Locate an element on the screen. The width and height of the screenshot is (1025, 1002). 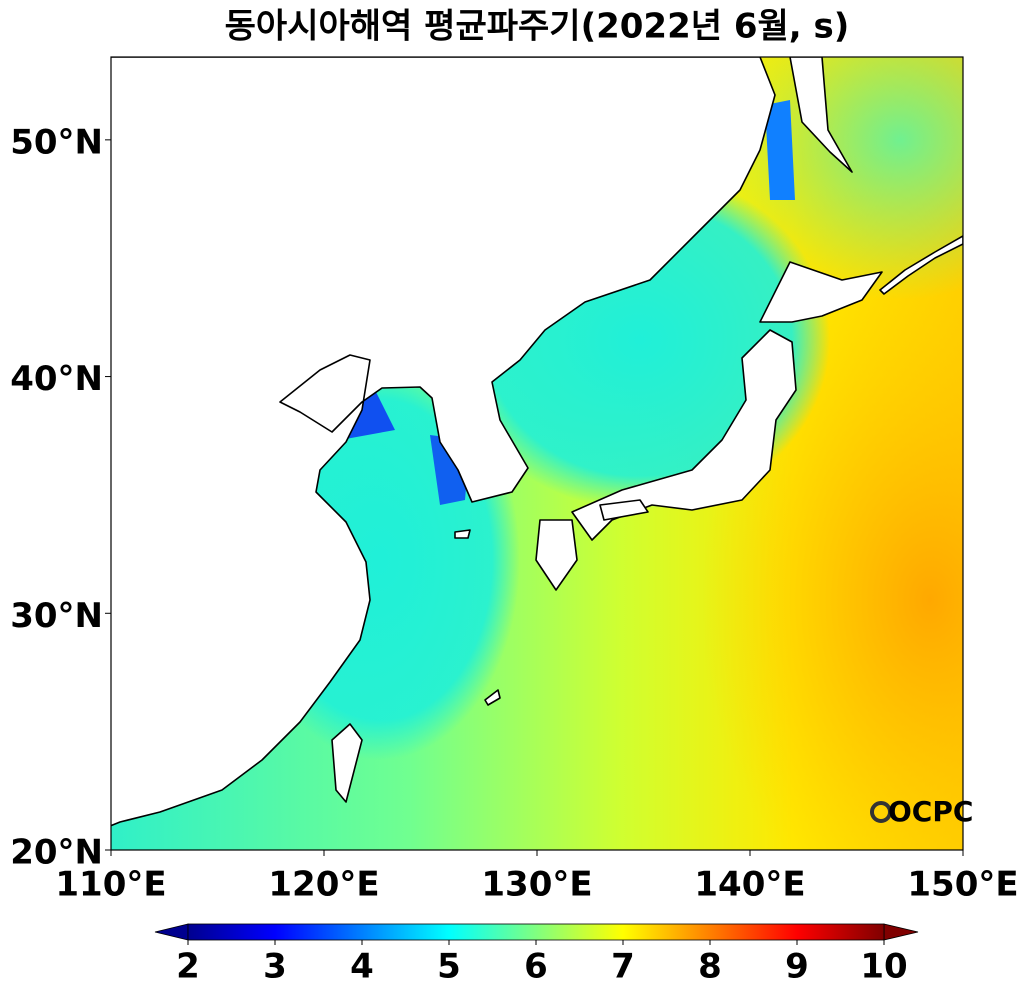
colorbar-extend-min is located at coordinates (171, 932).